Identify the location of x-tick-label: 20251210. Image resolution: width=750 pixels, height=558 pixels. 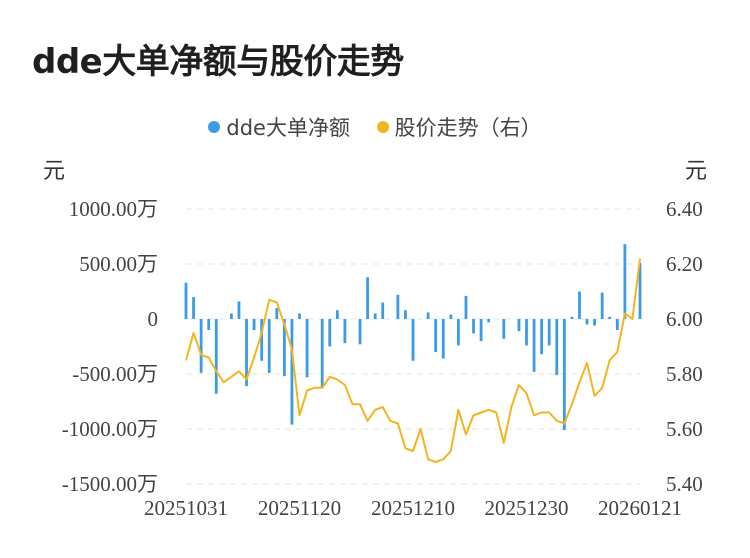
(413, 508).